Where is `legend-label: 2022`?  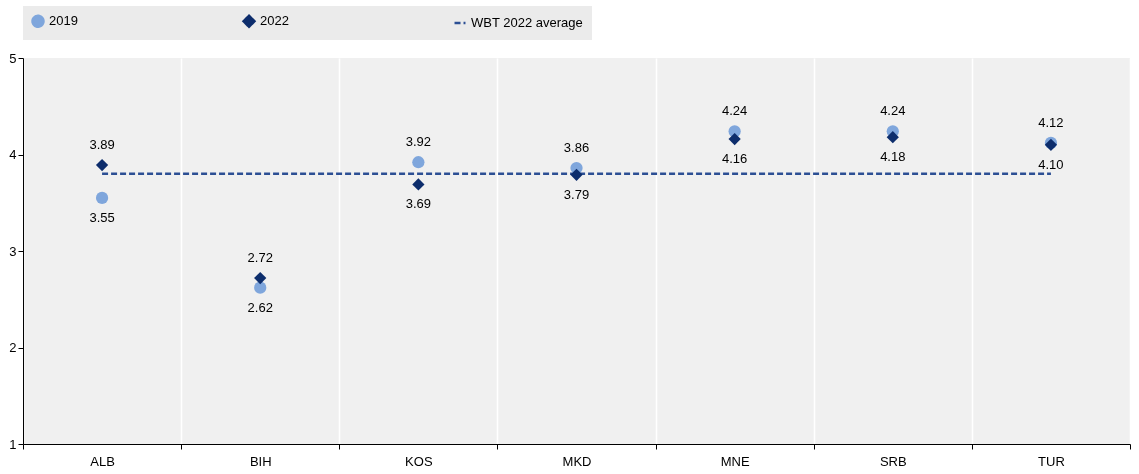 legend-label: 2022 is located at coordinates (274, 21).